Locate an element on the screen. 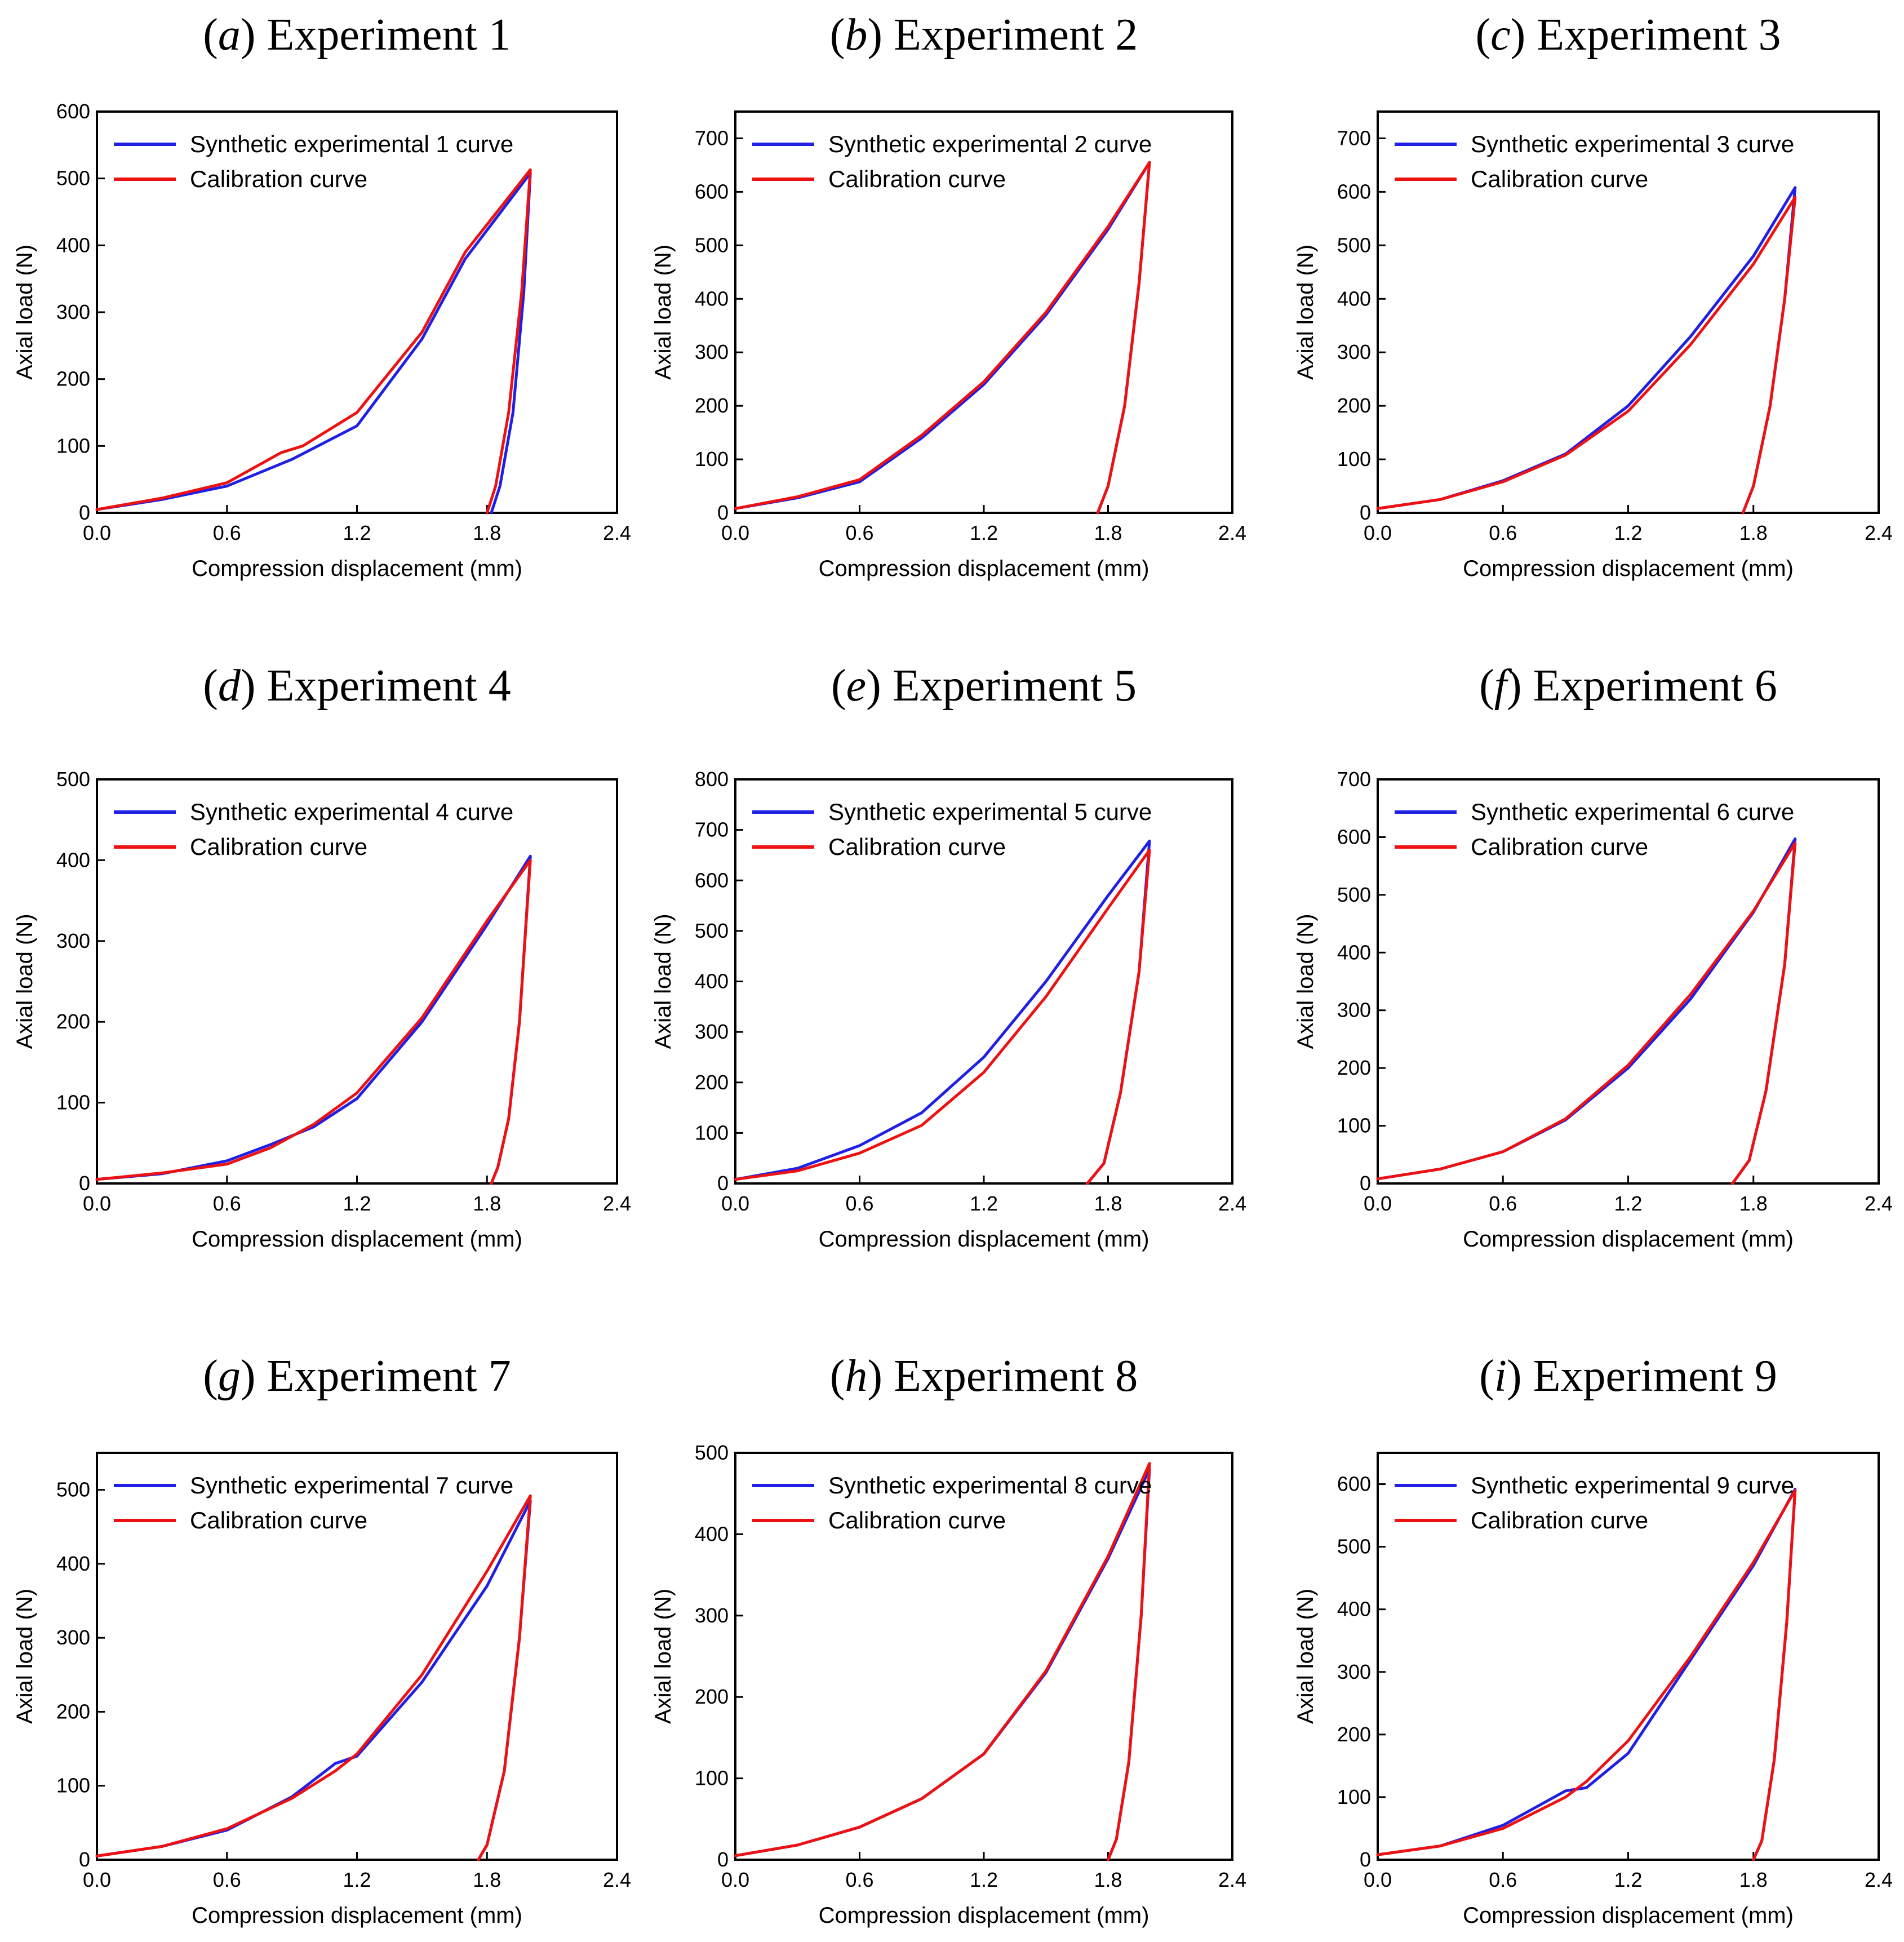  chart-title-text: Experiment 7 is located at coordinates (389, 1376).